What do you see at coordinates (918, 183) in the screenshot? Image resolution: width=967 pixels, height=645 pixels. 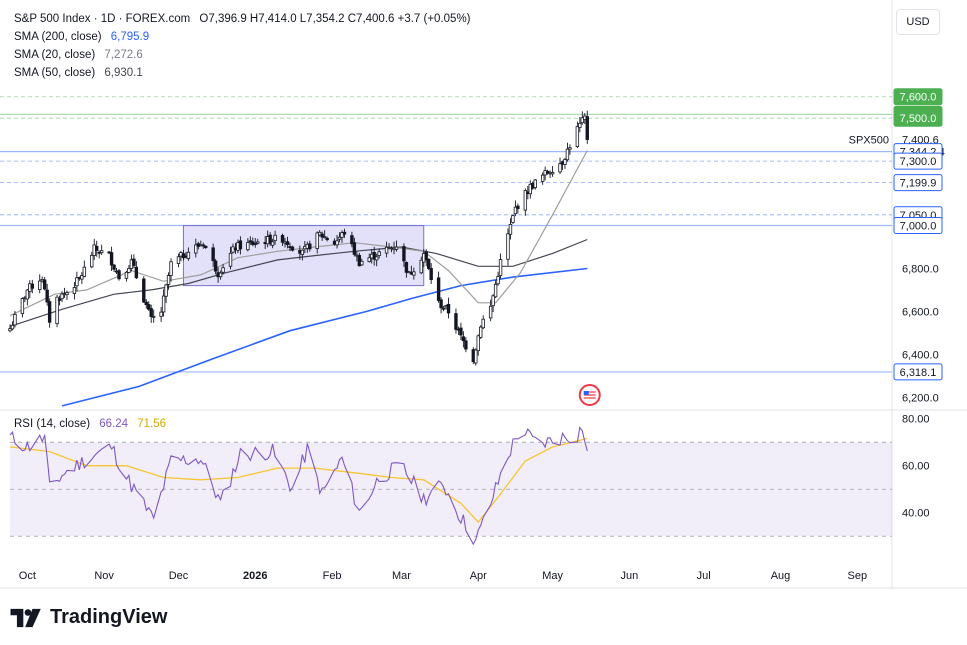 I see `price-tag: 7,199.9` at bounding box center [918, 183].